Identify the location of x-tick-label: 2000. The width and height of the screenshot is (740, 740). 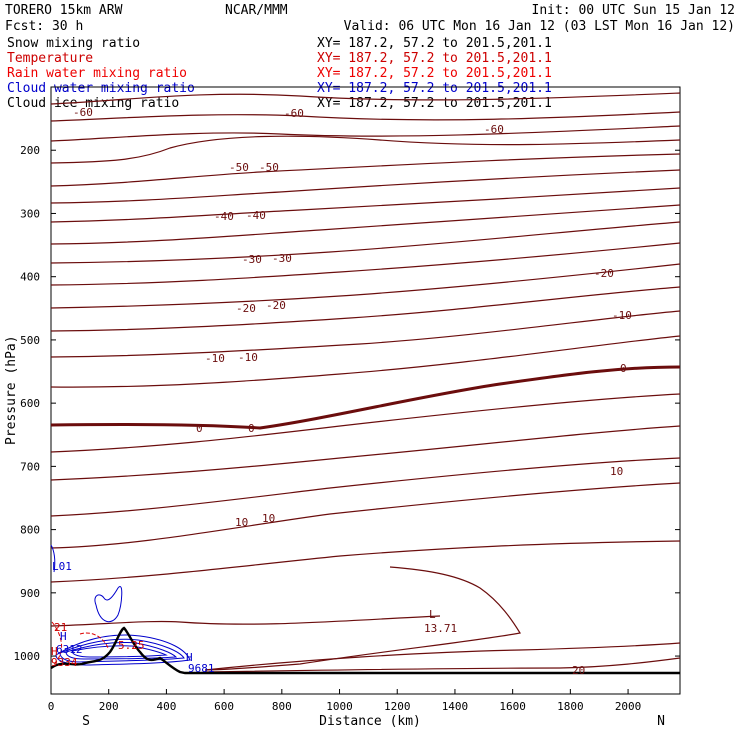
(628, 706).